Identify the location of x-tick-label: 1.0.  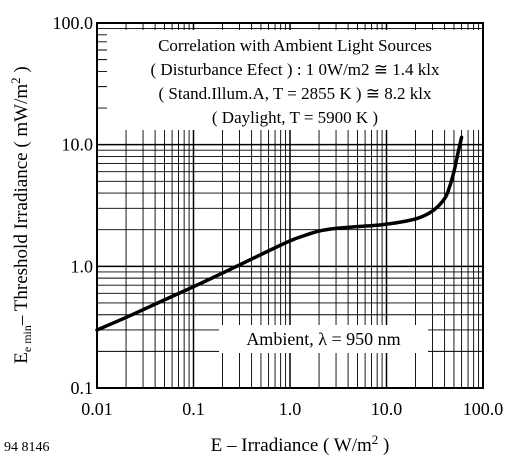
(290, 409).